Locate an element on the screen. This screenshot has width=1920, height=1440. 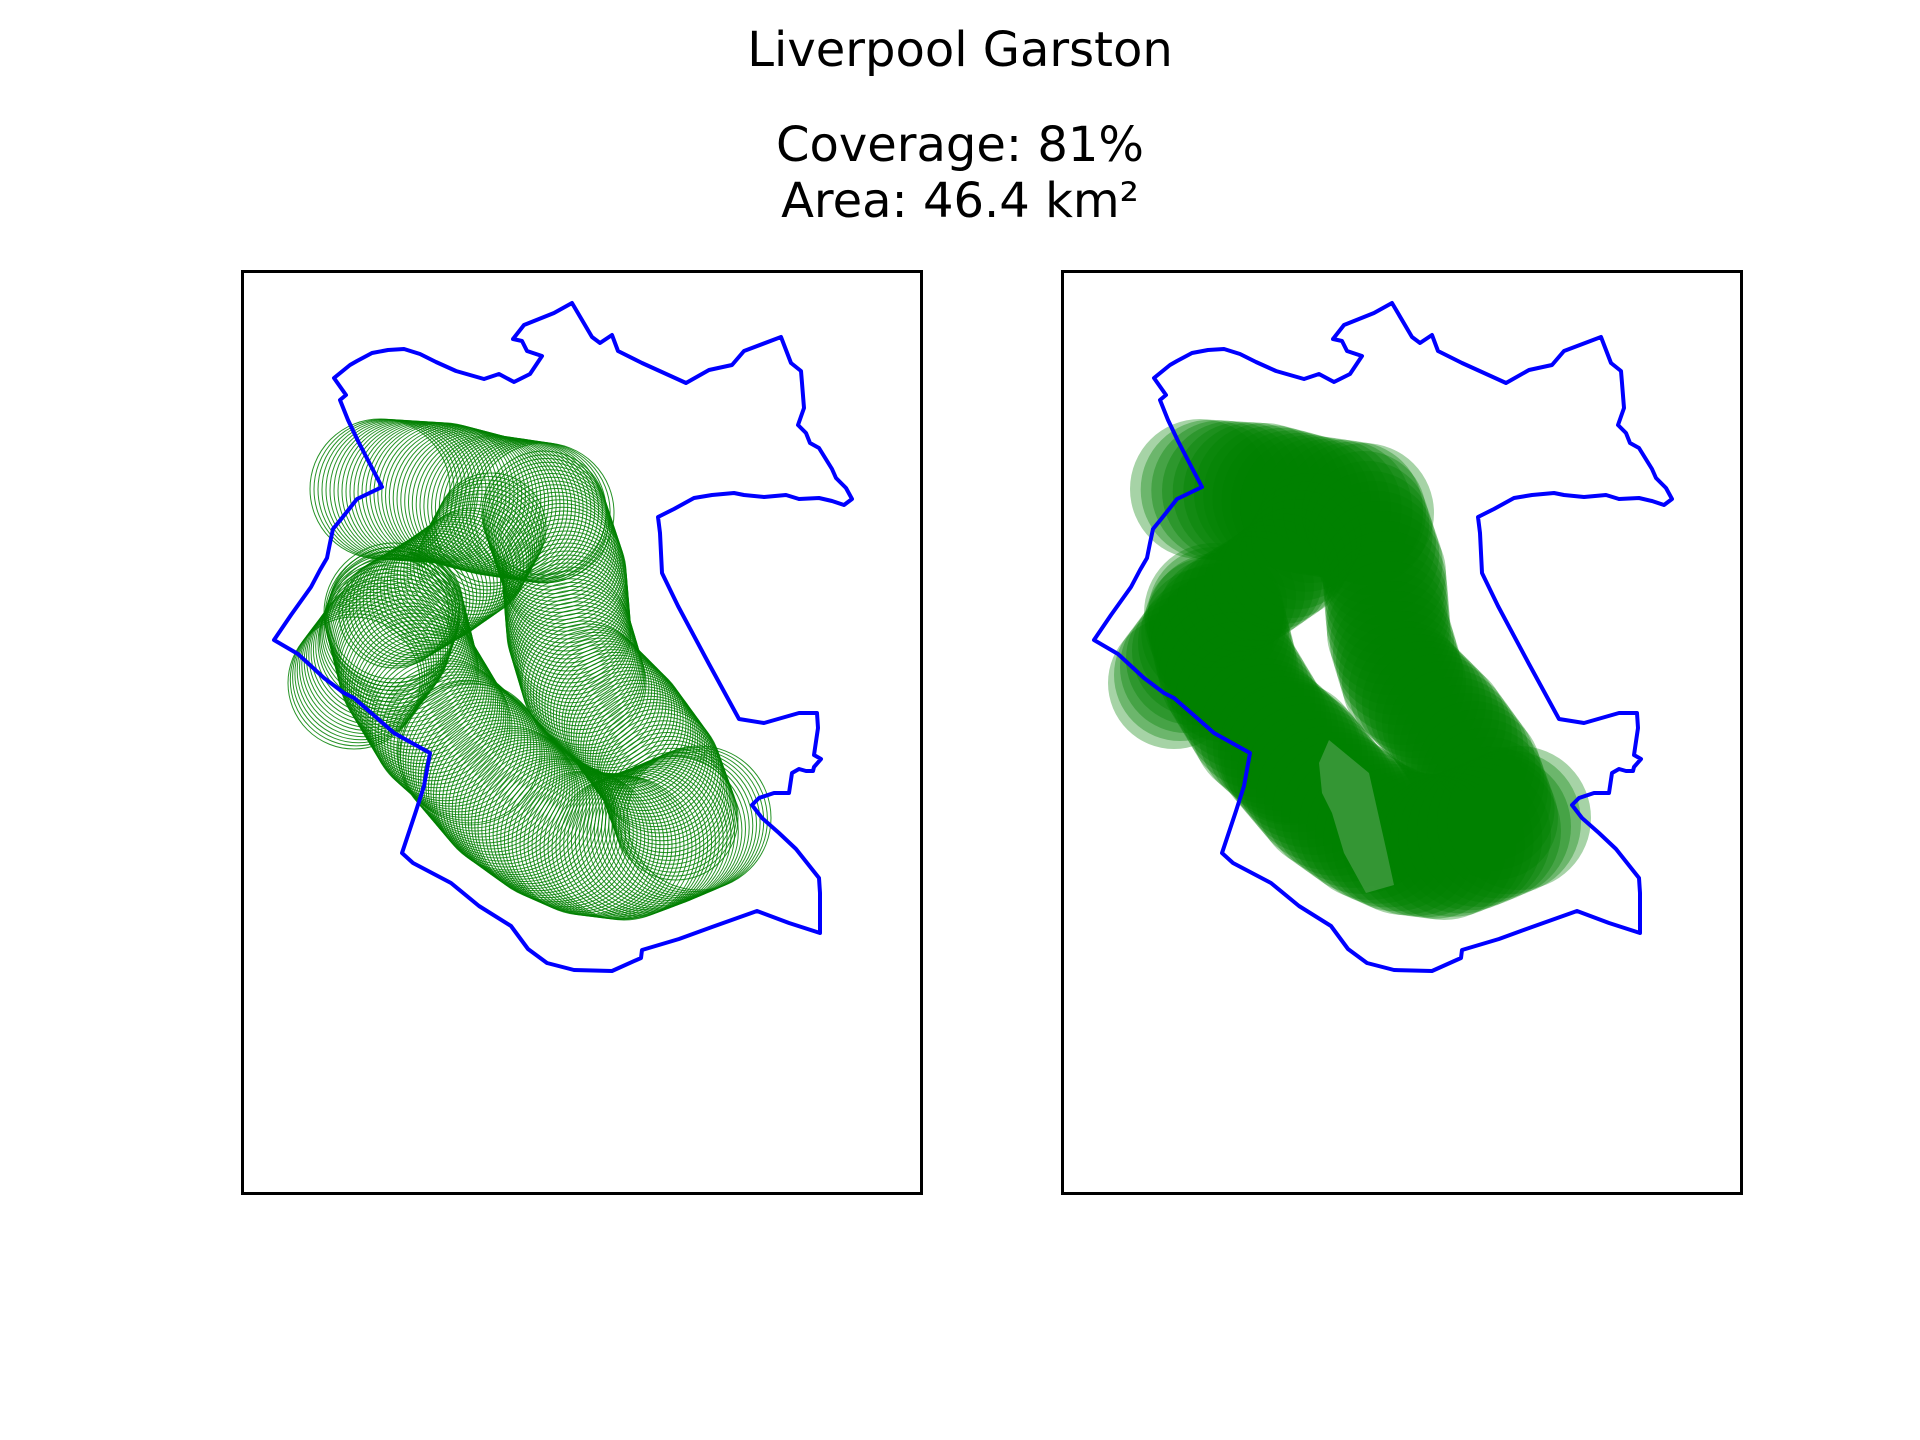
coverage-fill-group is located at coordinates (1349, 669).